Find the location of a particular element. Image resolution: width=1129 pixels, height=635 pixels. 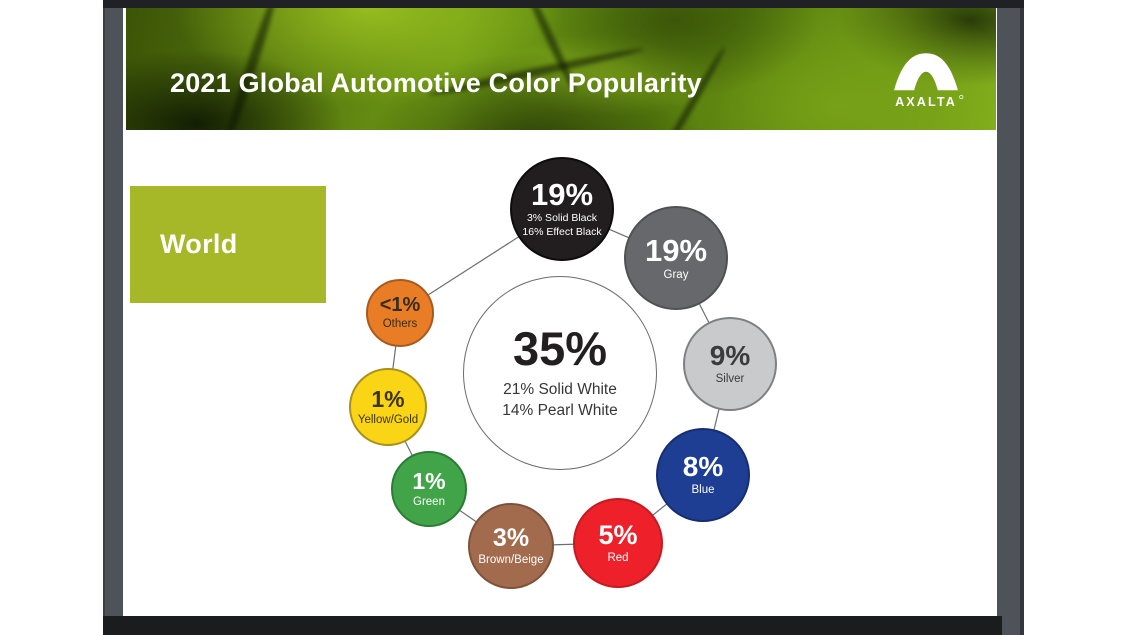

bubble-label: Others is located at coordinates (400, 324).